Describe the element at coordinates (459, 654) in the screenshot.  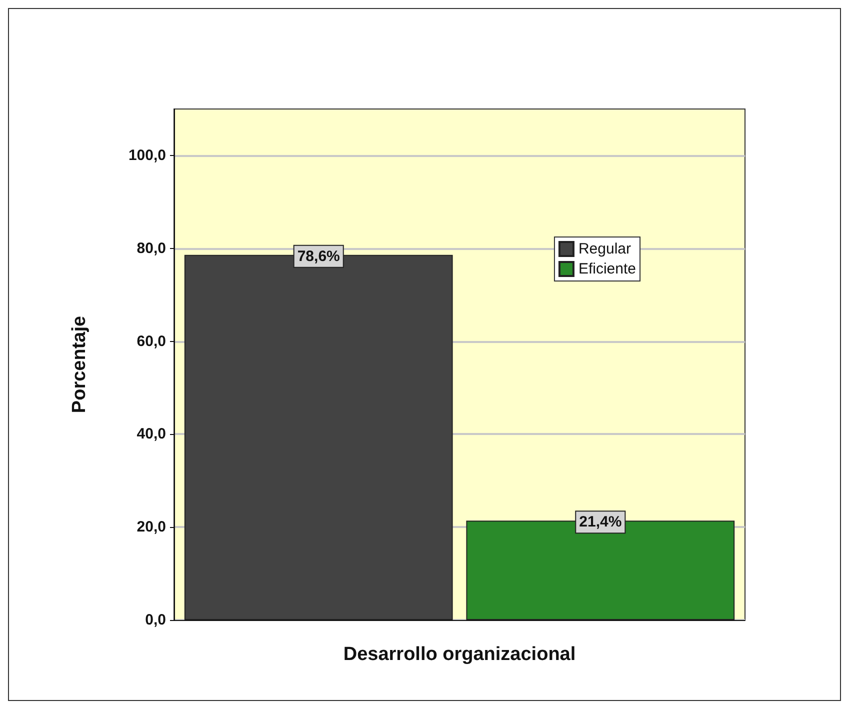
I see `x-axis-title: Desarrollo organizacional` at that location.